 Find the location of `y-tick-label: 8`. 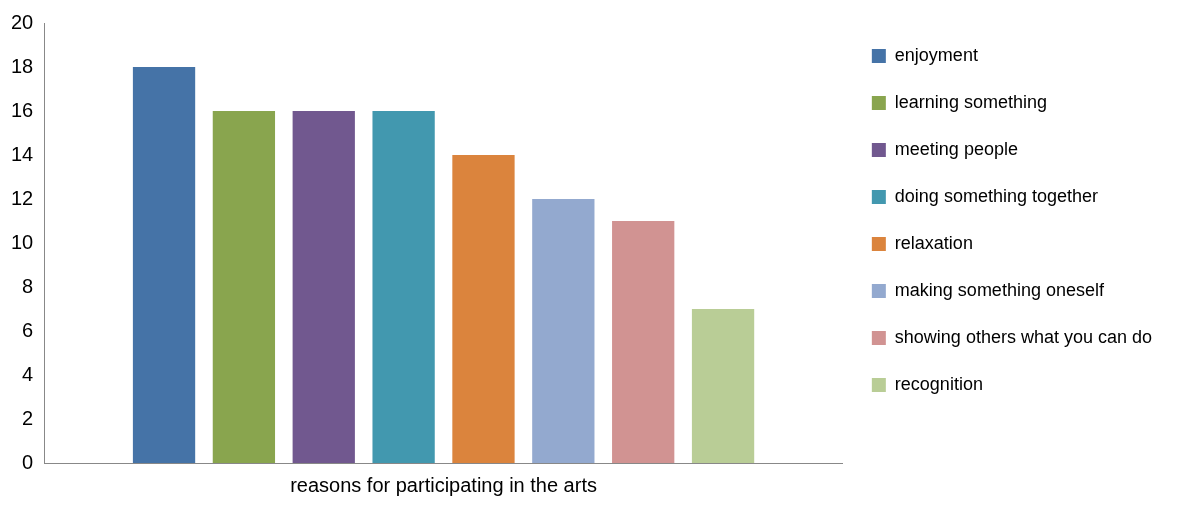

y-tick-label: 8 is located at coordinates (28, 285).